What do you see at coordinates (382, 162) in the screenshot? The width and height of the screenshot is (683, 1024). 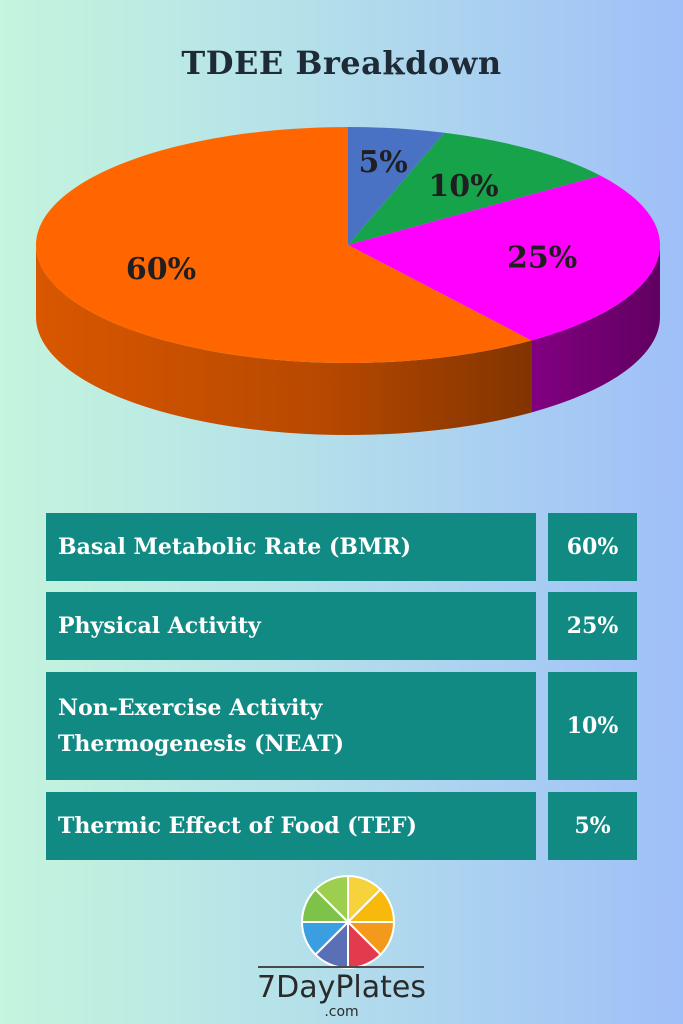 I see `pie-slice-label: 5%` at bounding box center [382, 162].